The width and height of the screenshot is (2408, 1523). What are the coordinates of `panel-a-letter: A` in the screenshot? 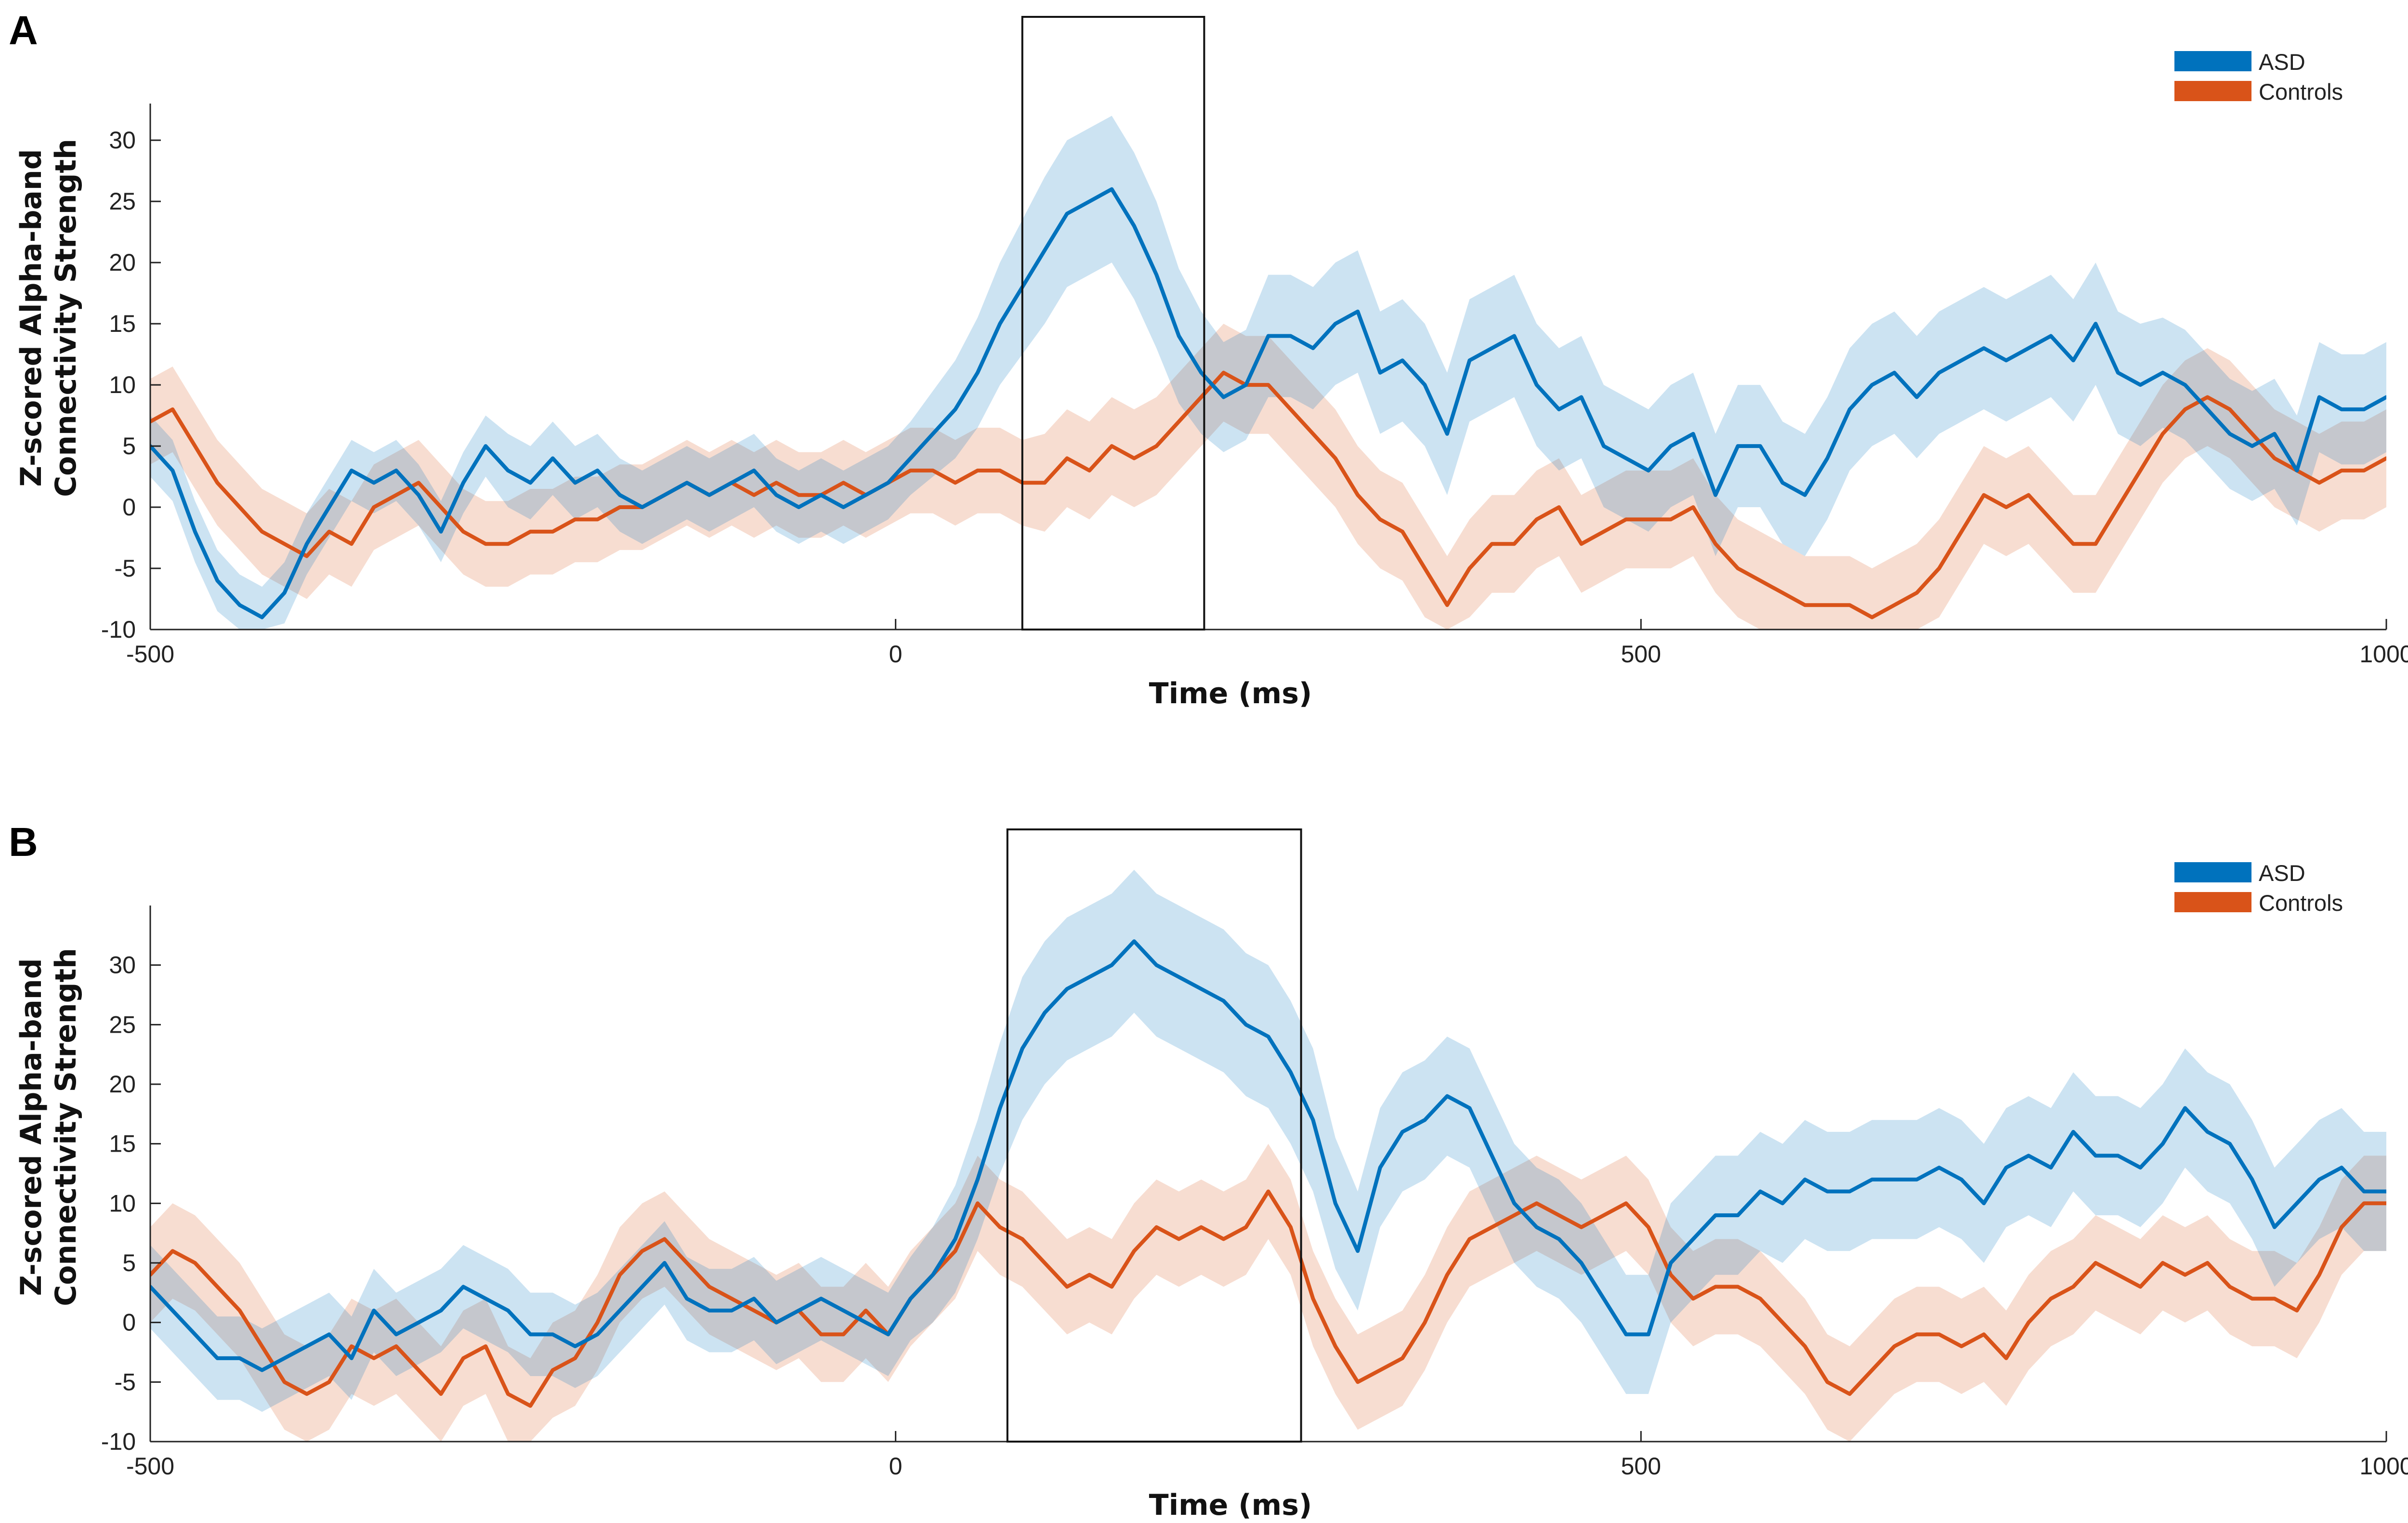 It's located at (23, 30).